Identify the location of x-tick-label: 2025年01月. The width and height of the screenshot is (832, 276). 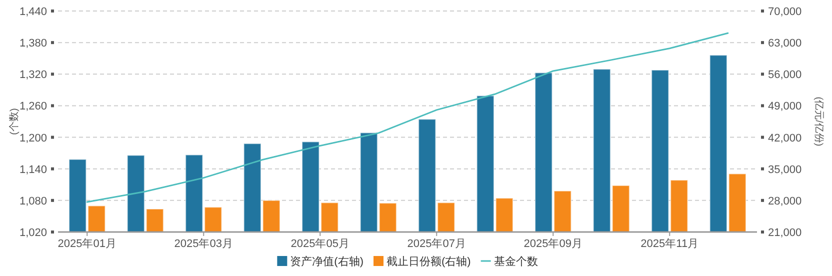
(87, 244).